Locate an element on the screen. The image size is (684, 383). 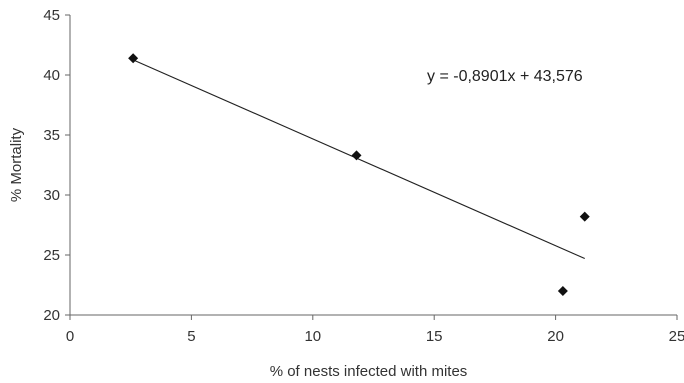
y-axis-ticks: 20 25 30 35 40 45 is located at coordinates (56, 165).